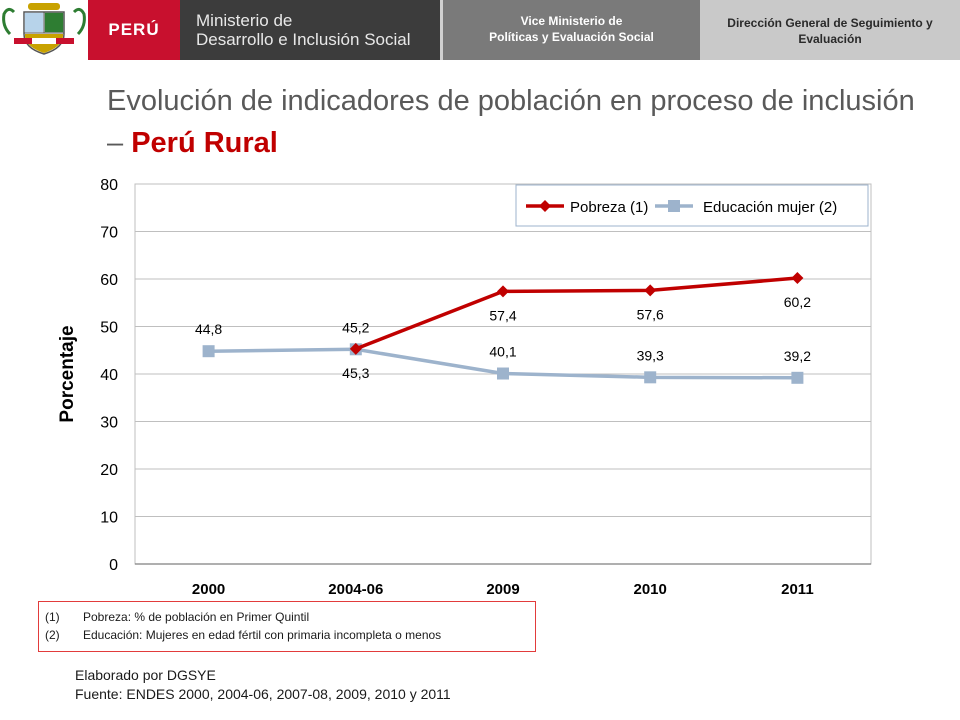  What do you see at coordinates (52, 635) in the screenshot?
I see `footnote-2-number: (2)` at bounding box center [52, 635].